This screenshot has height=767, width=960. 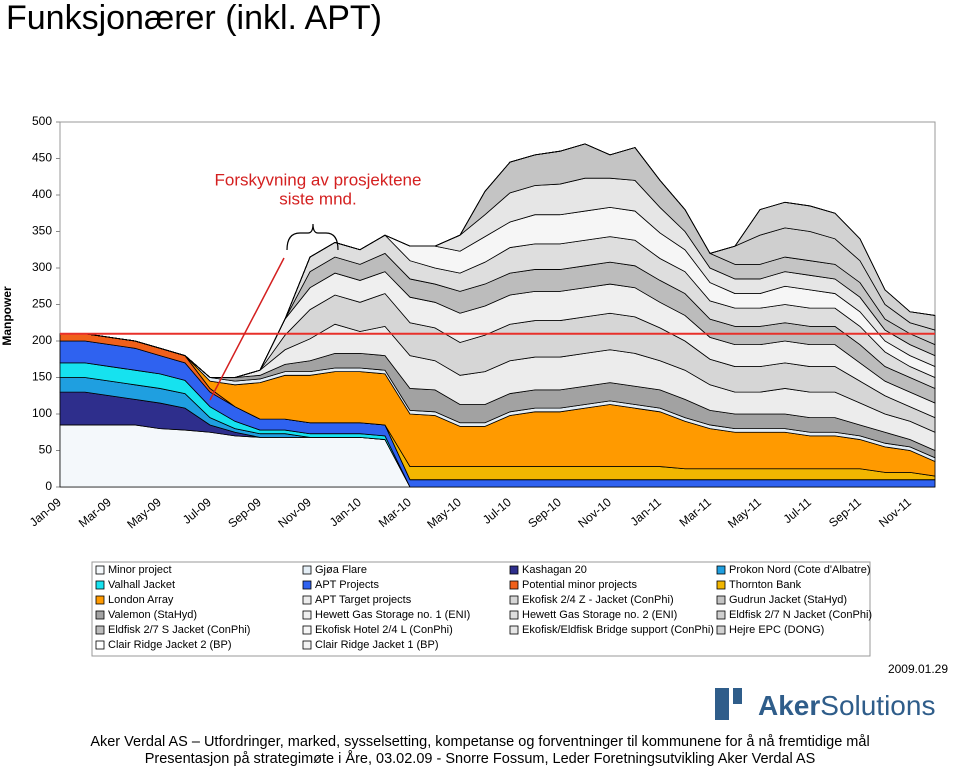 I want to click on y-tick-label: 300, so click(x=42, y=267).